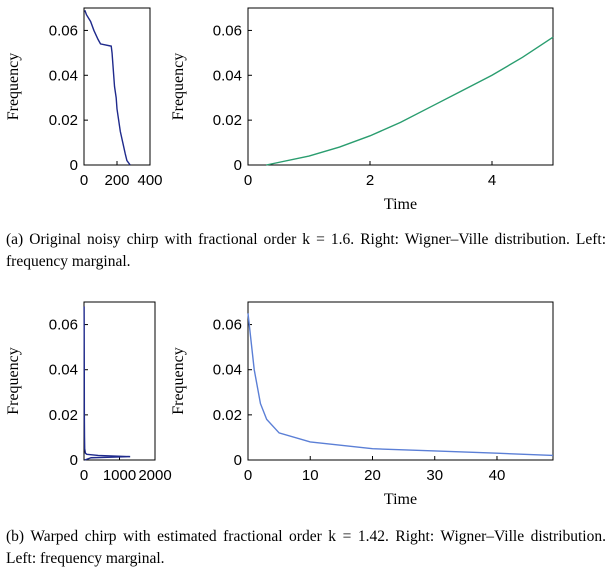  Describe the element at coordinates (310, 475) in the screenshot. I see `x-tick-label: 10` at that location.